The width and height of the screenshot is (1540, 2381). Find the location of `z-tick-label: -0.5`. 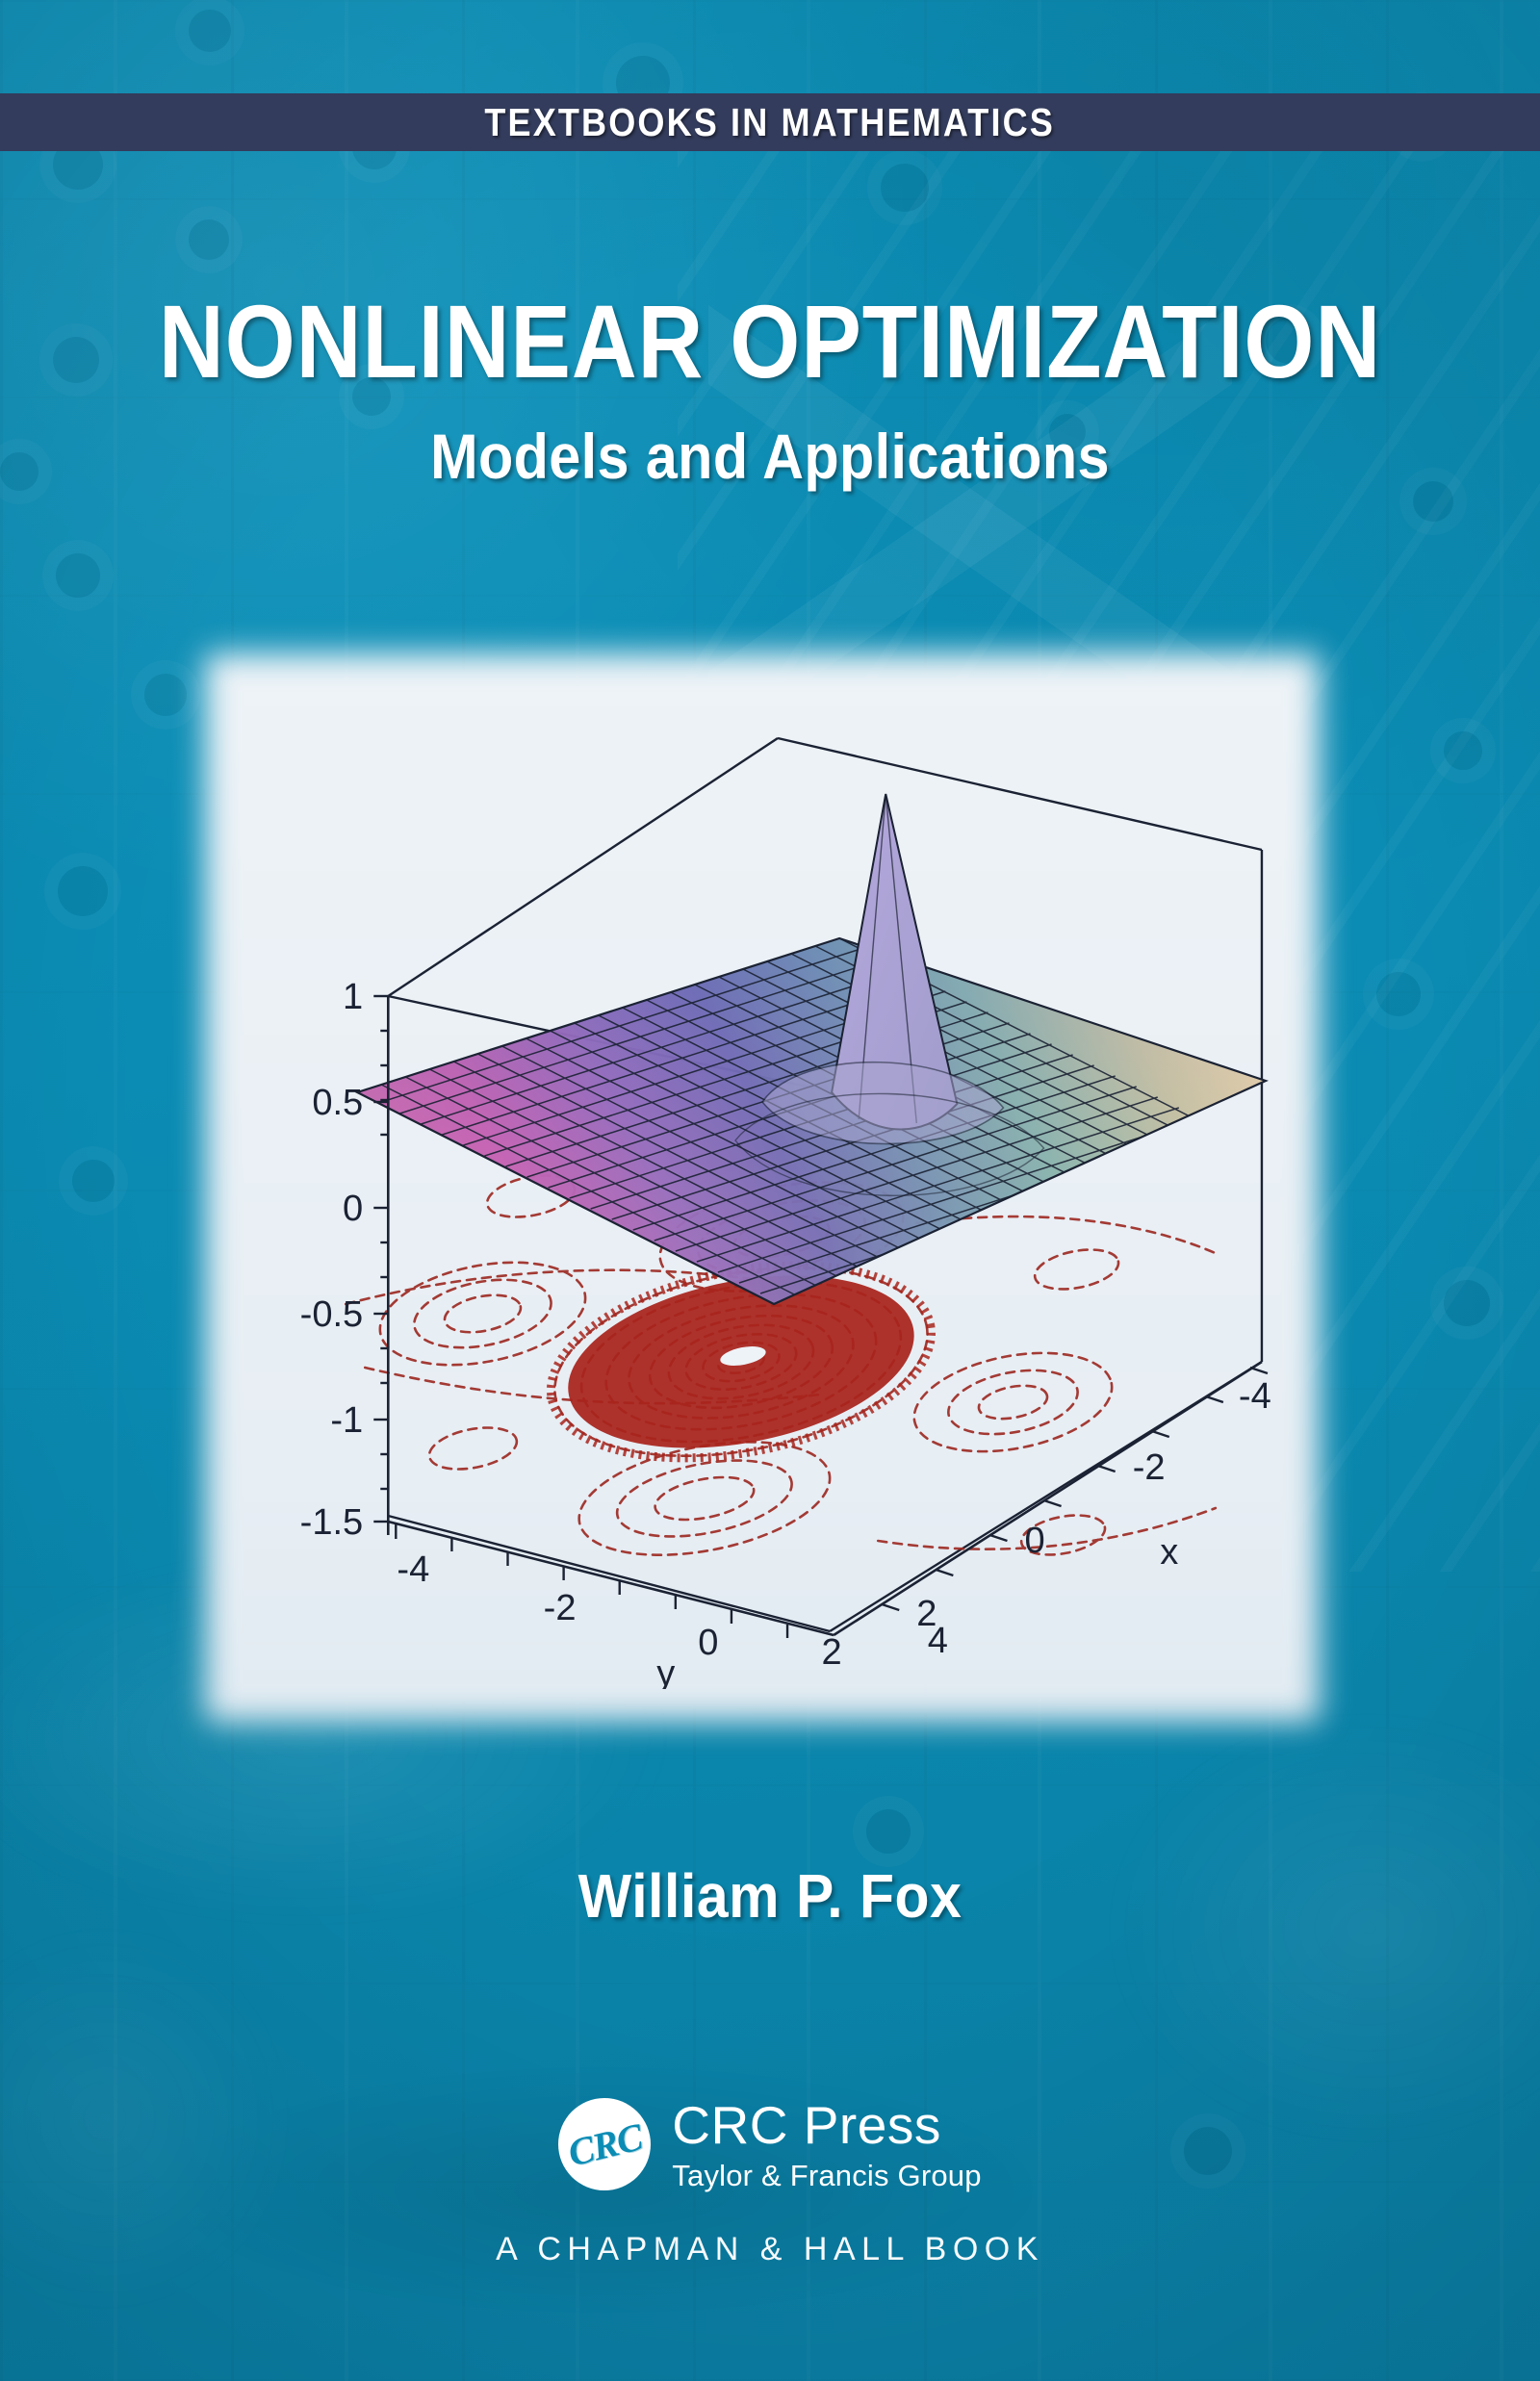

z-tick-label: -0.5 is located at coordinates (332, 1314).